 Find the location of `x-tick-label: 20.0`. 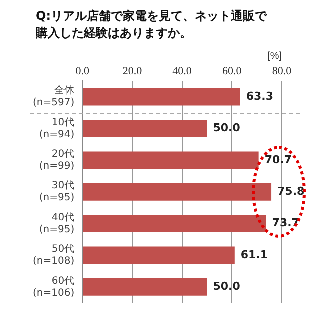

x-tick-label: 20.0 is located at coordinates (132, 71).